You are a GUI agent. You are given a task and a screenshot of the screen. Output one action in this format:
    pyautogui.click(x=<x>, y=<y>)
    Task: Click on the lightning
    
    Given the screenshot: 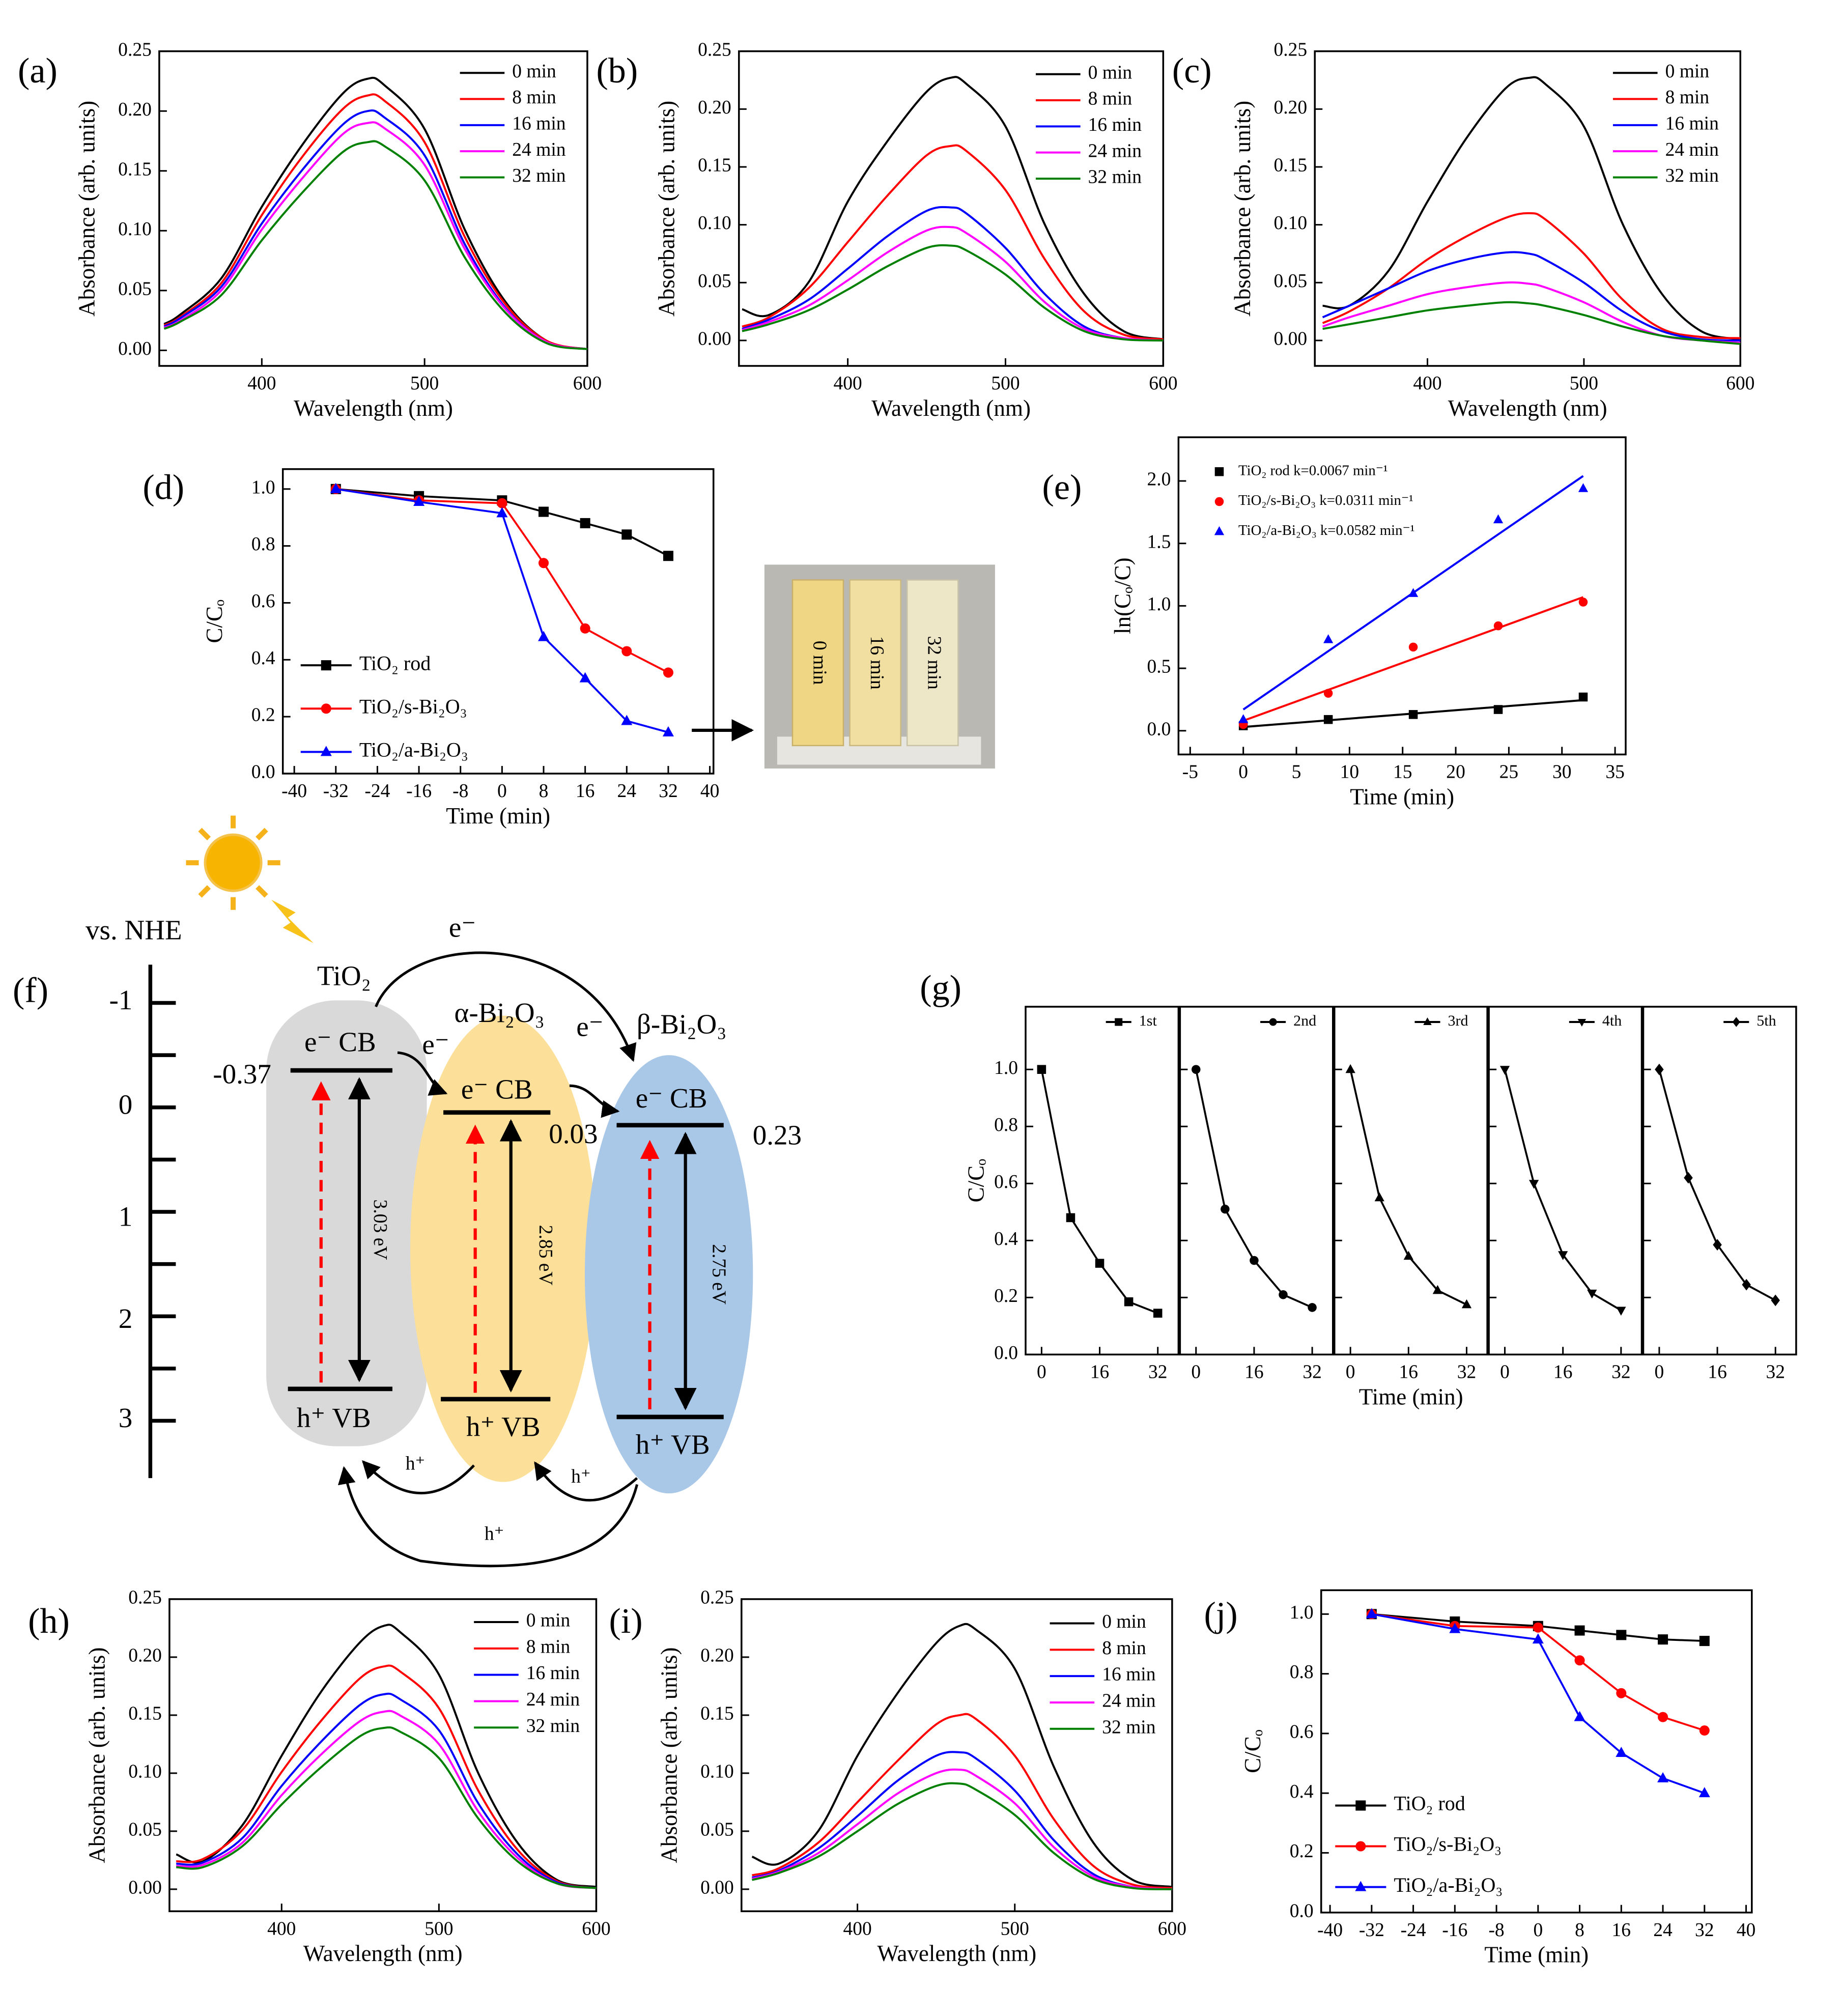 What is the action you would take?
    pyautogui.click(x=292, y=921)
    